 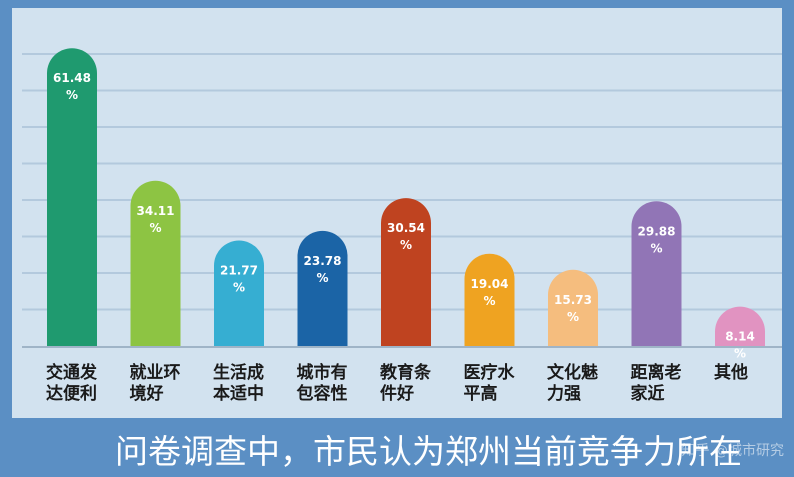 I want to click on data-label: 29.88%, so click(x=657, y=239).